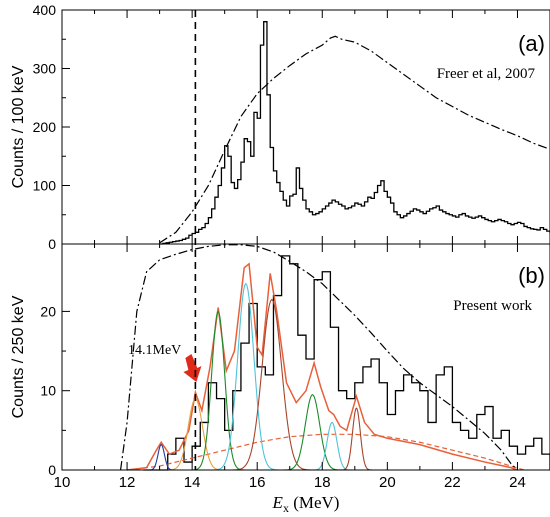 The width and height of the screenshot is (550, 517). I want to click on x-tick-label: 20, so click(387, 482).